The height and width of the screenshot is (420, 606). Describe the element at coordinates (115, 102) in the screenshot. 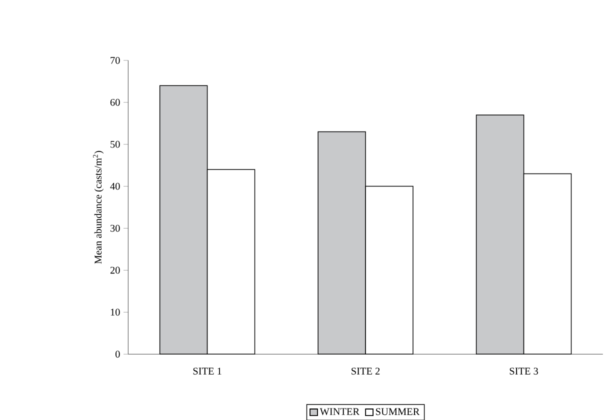

I see `y-tick-label: 60` at that location.